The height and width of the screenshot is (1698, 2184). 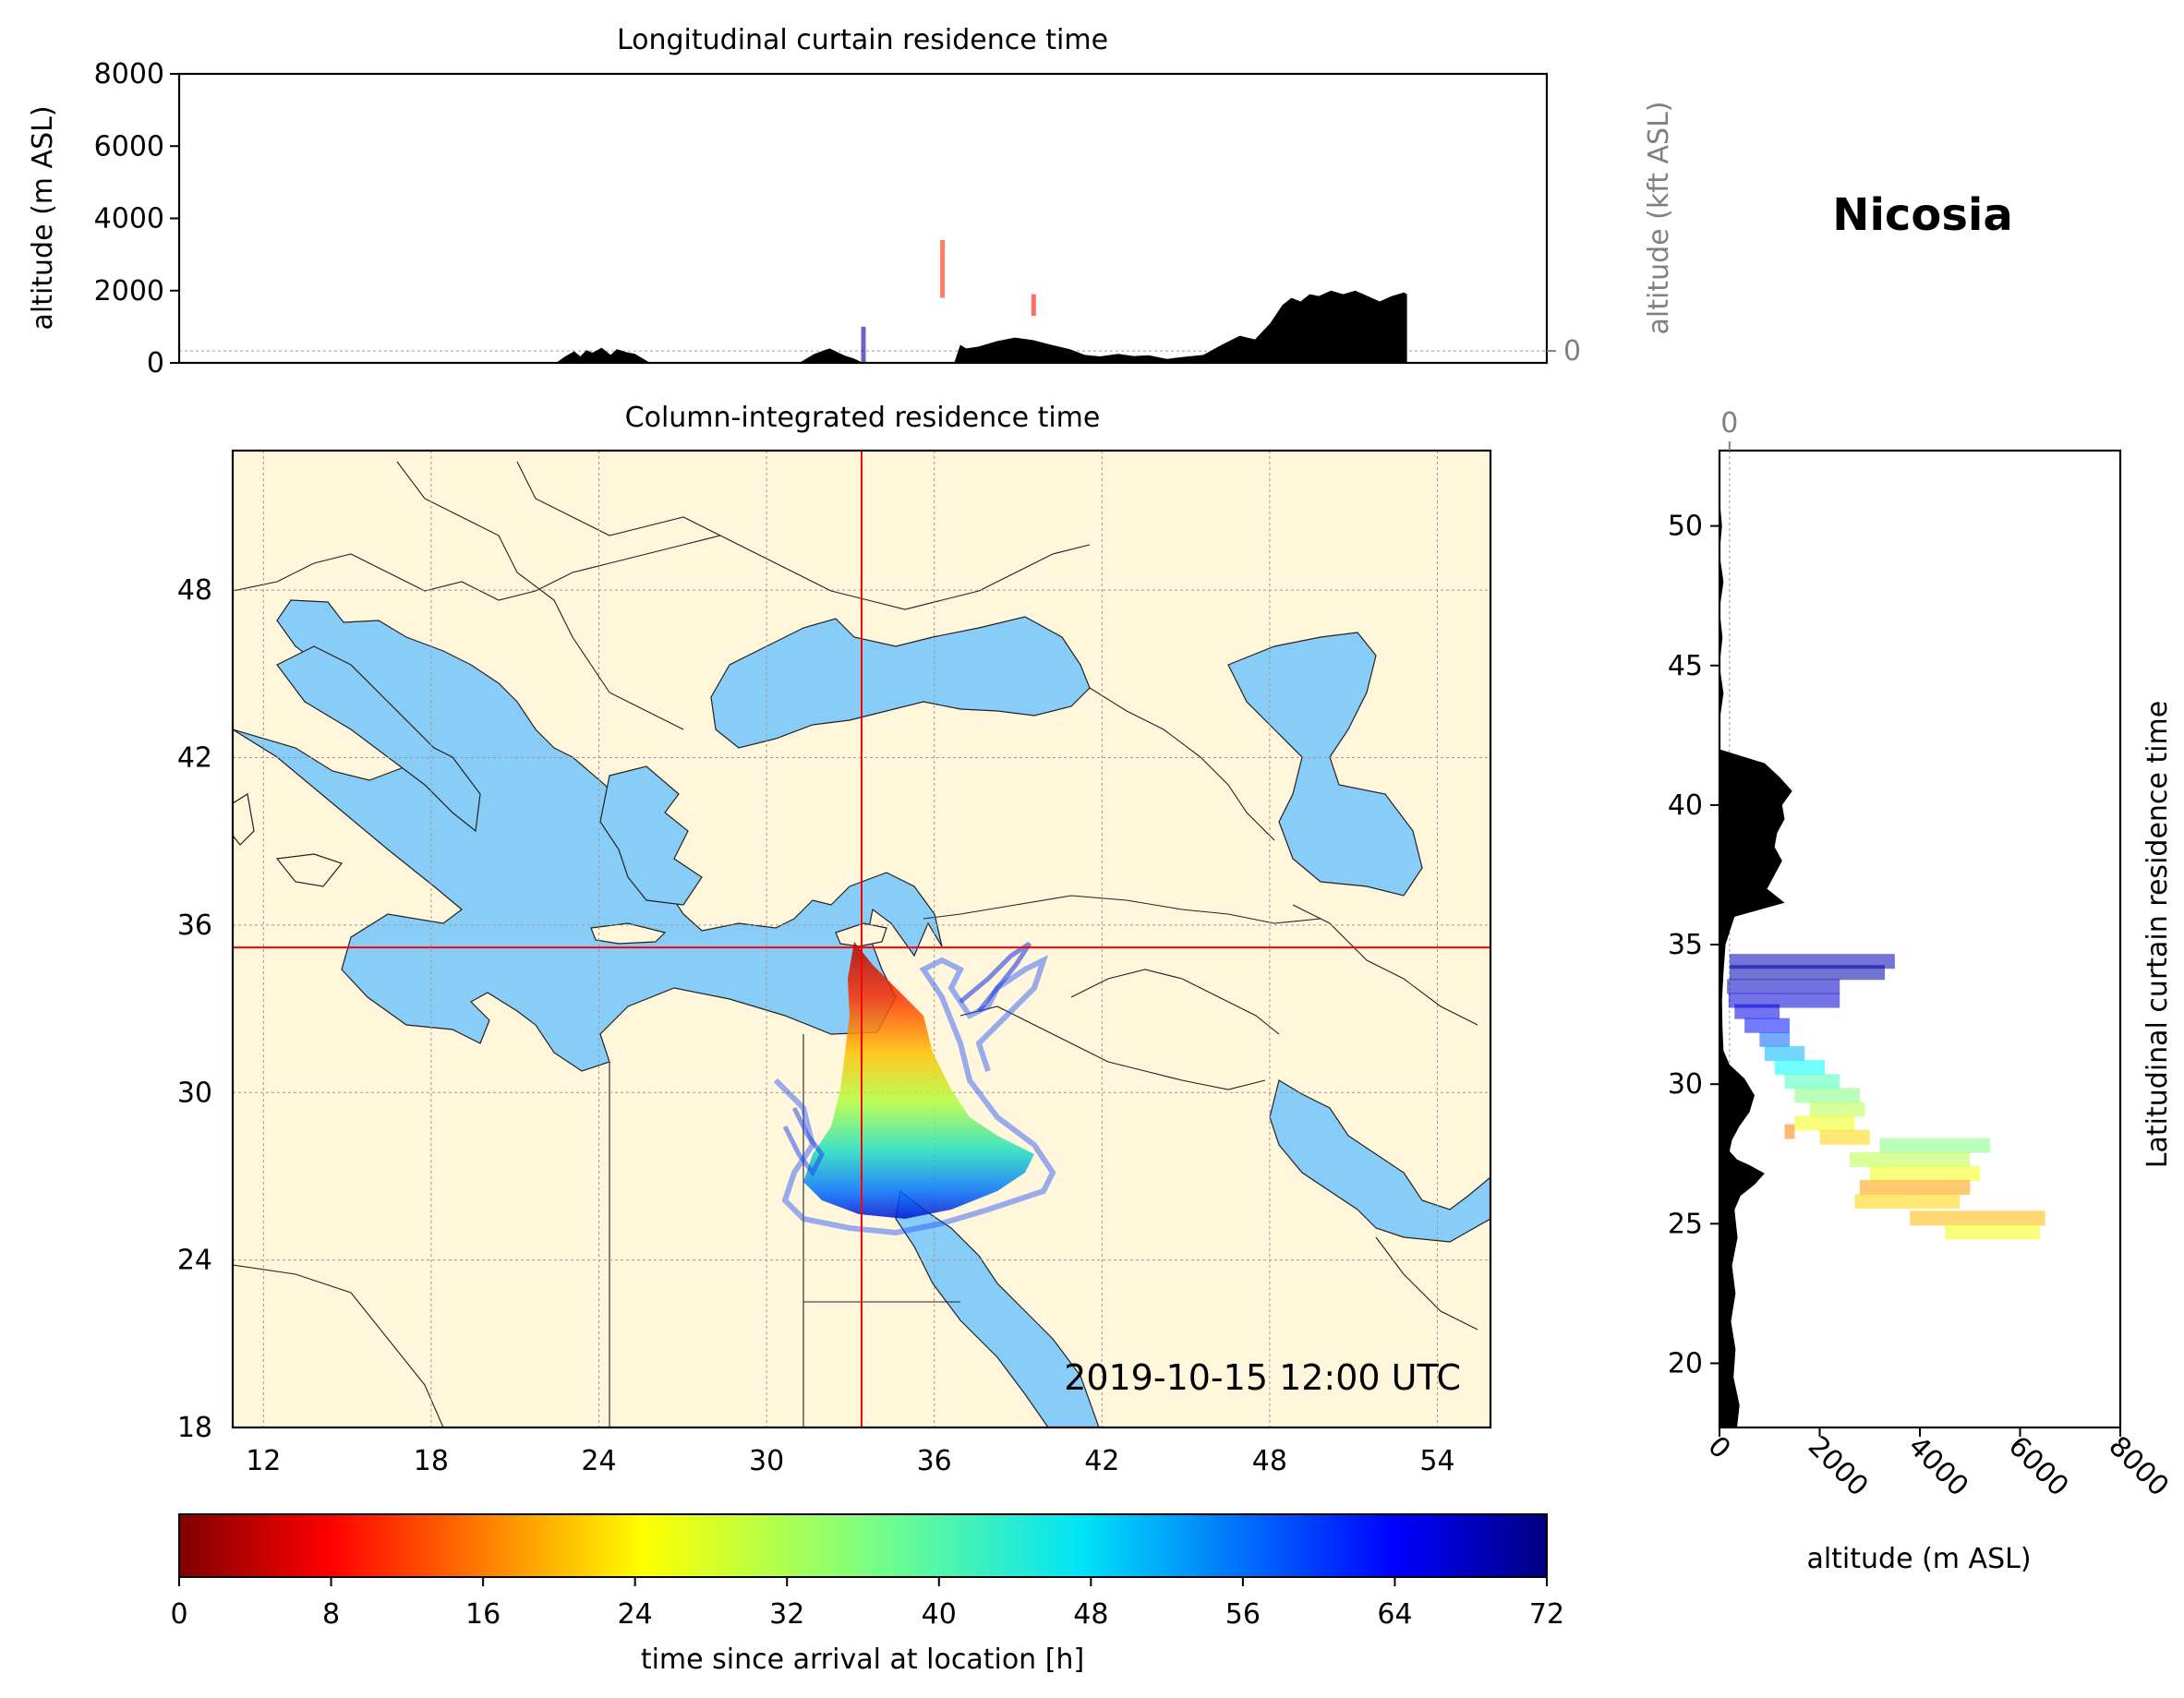 What do you see at coordinates (378, 739) in the screenshot?
I see `adriatic-sea` at bounding box center [378, 739].